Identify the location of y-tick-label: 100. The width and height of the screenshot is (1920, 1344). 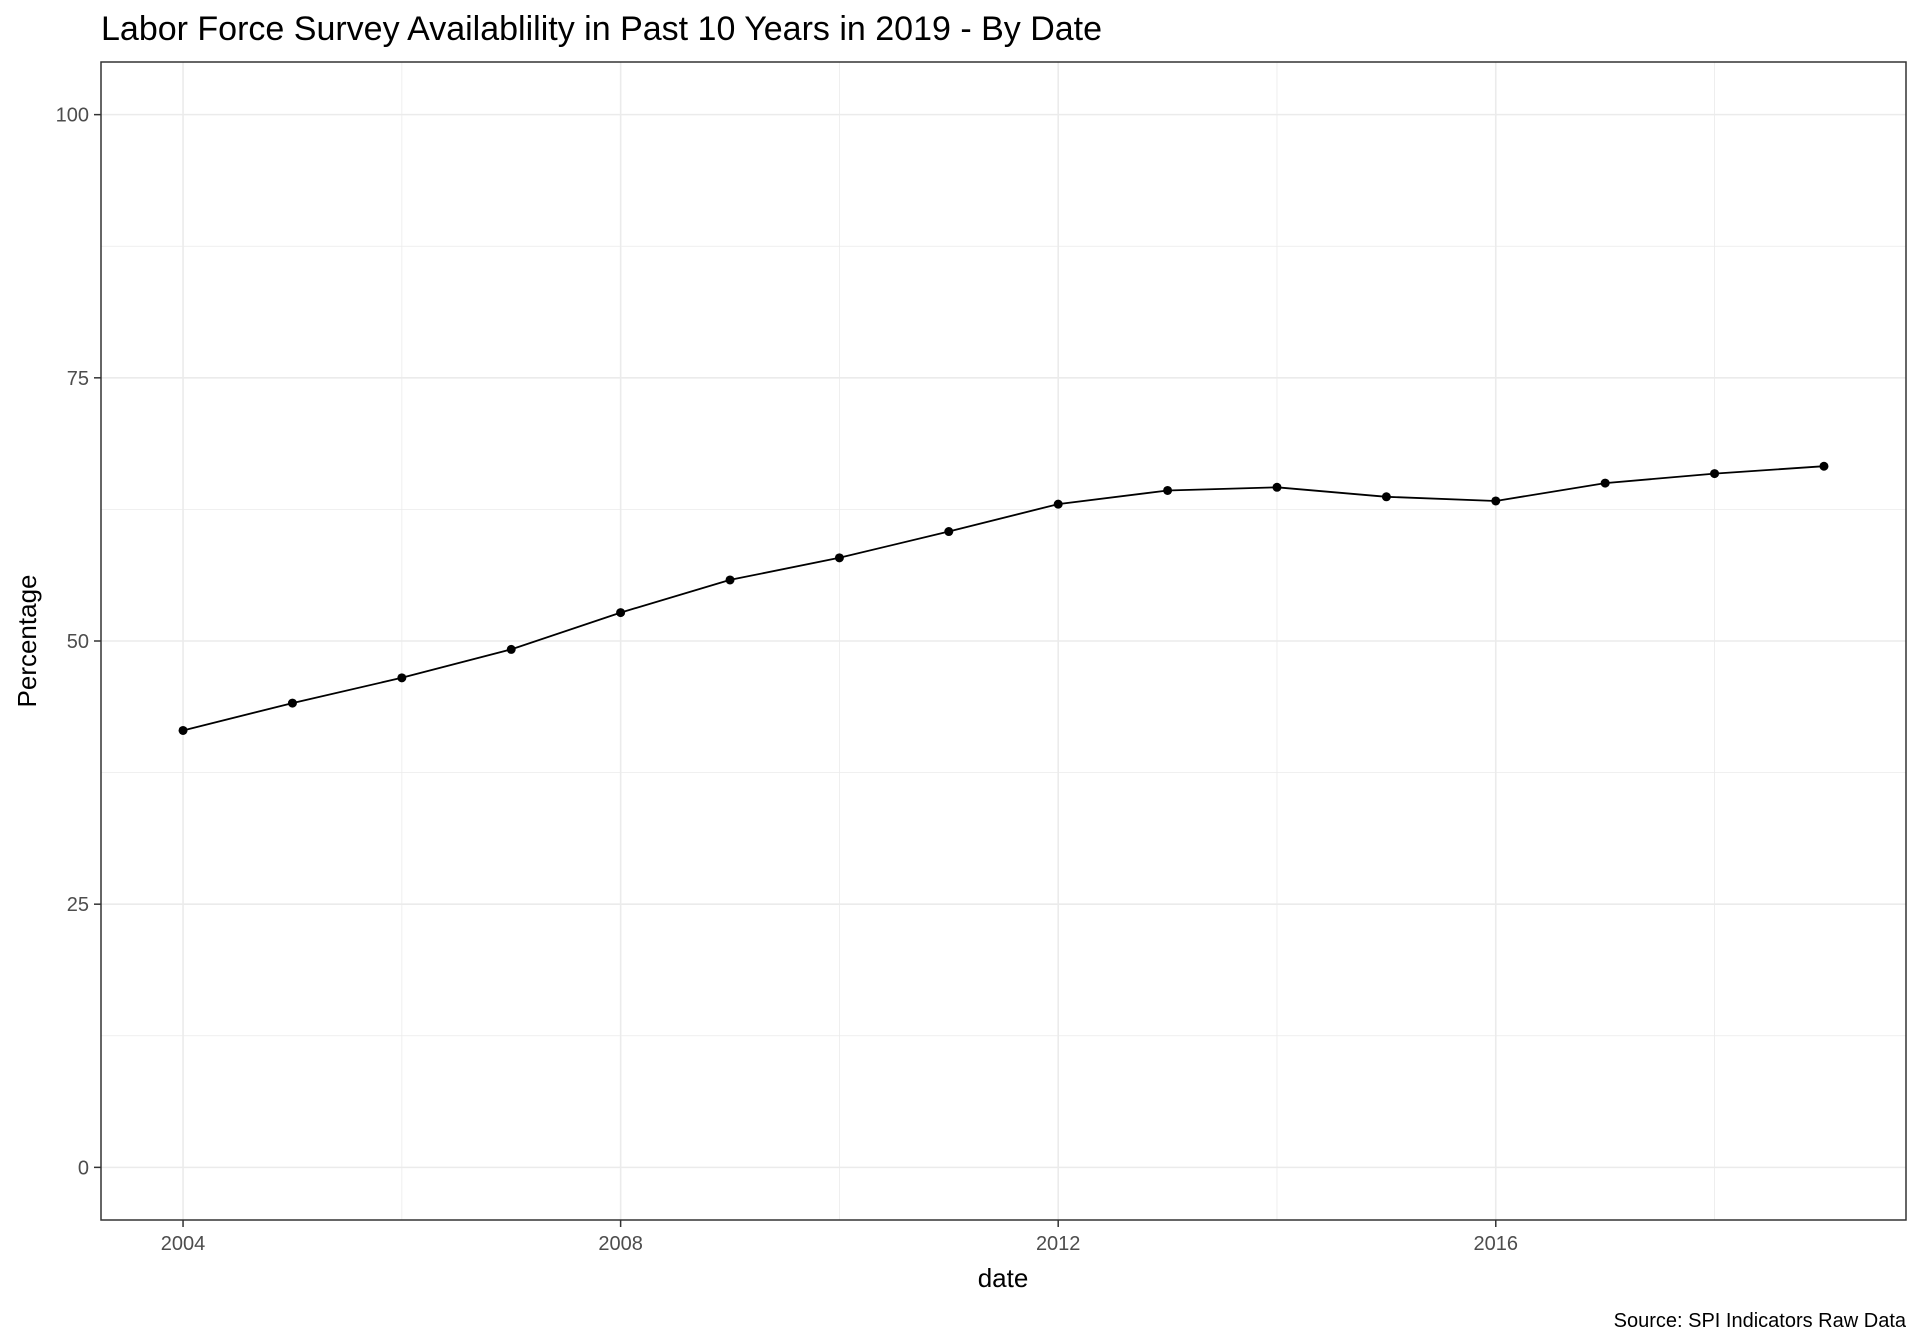
(72, 116).